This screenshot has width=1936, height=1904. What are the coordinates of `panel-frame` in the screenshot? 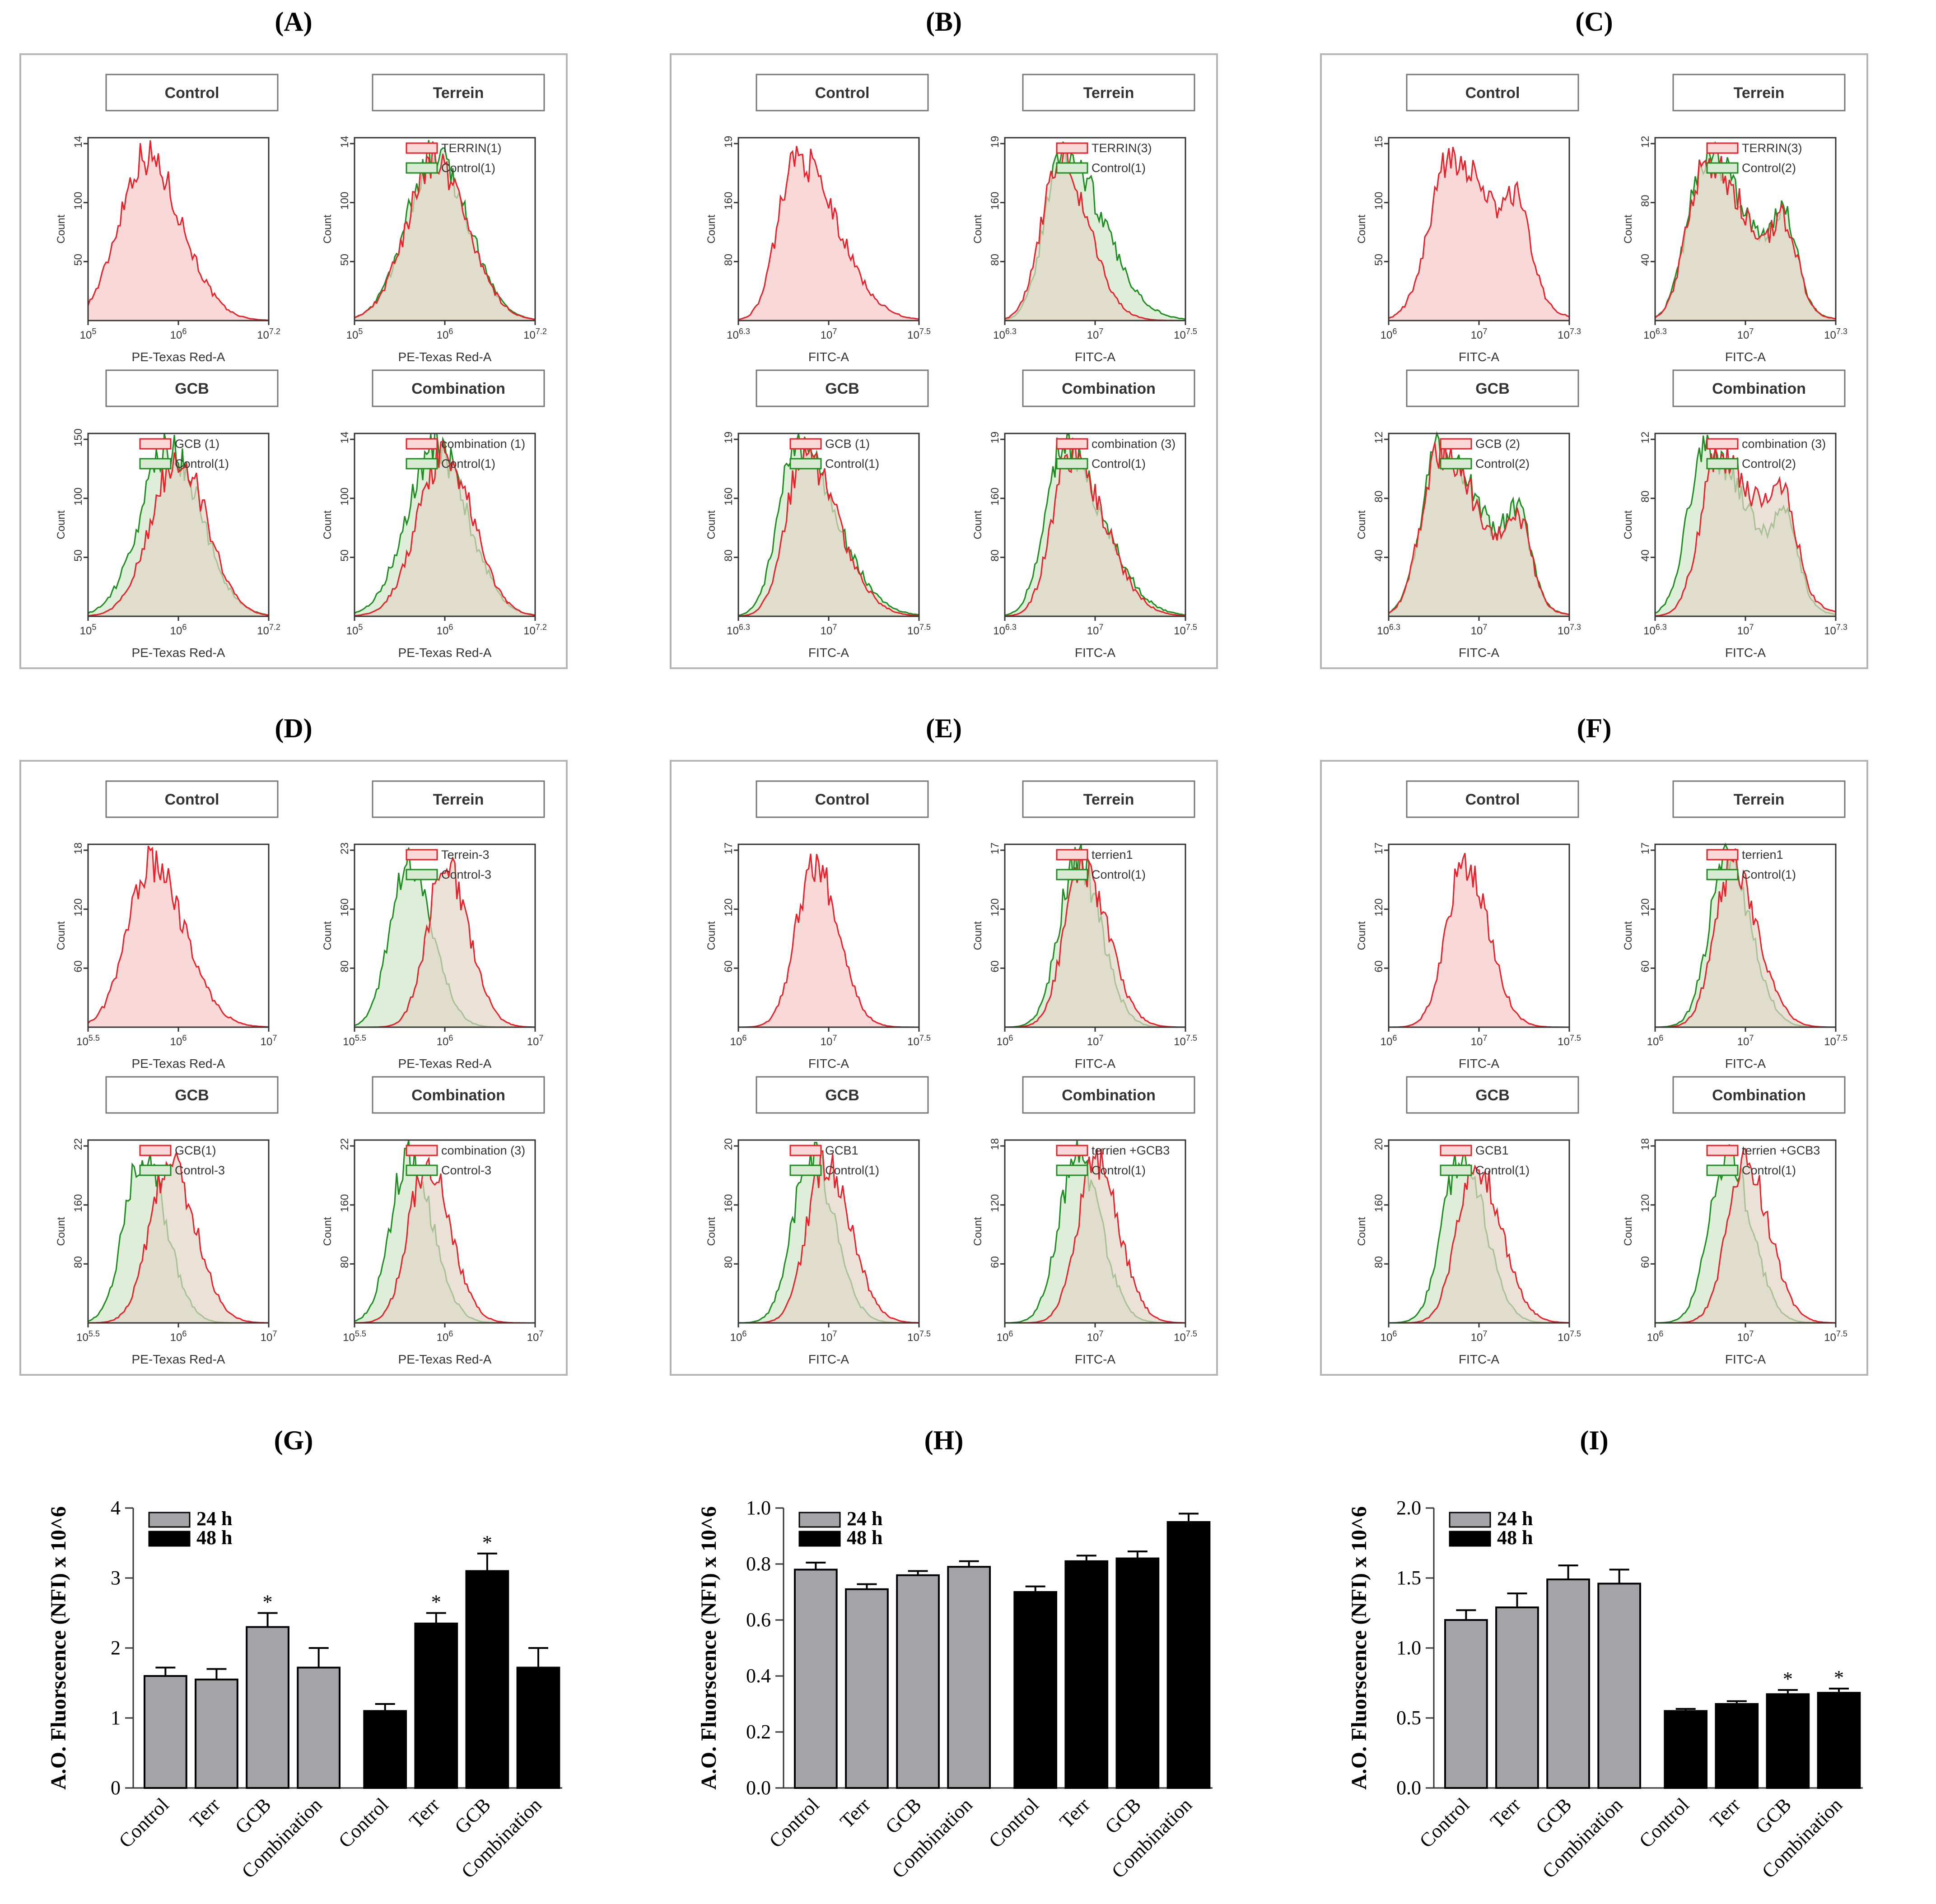 It's located at (293, 1068).